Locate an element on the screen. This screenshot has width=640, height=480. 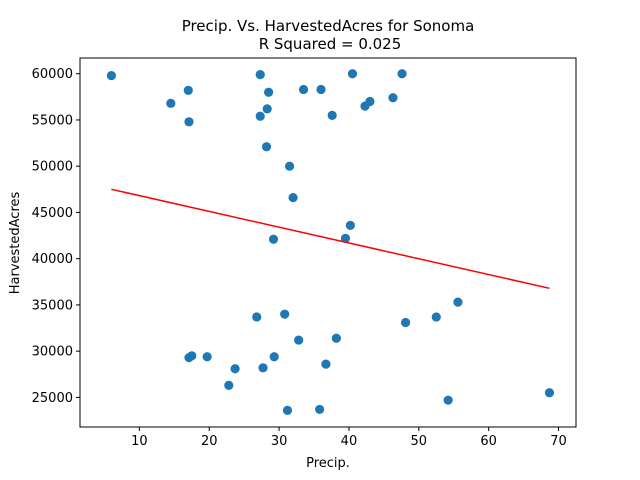
regression-line is located at coordinates (330, 239).